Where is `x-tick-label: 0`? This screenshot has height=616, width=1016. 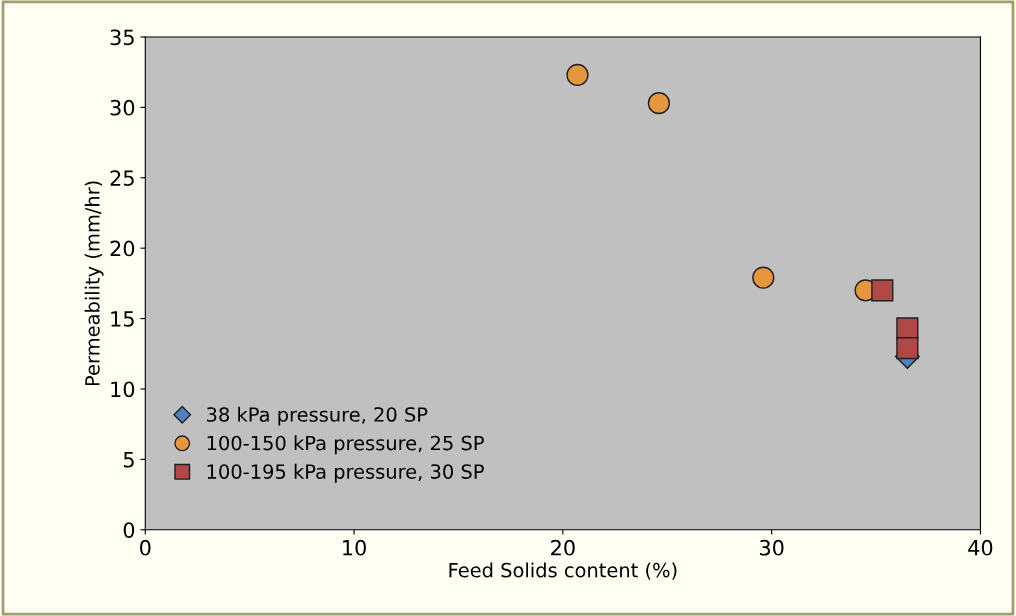 x-tick-label: 0 is located at coordinates (145, 547).